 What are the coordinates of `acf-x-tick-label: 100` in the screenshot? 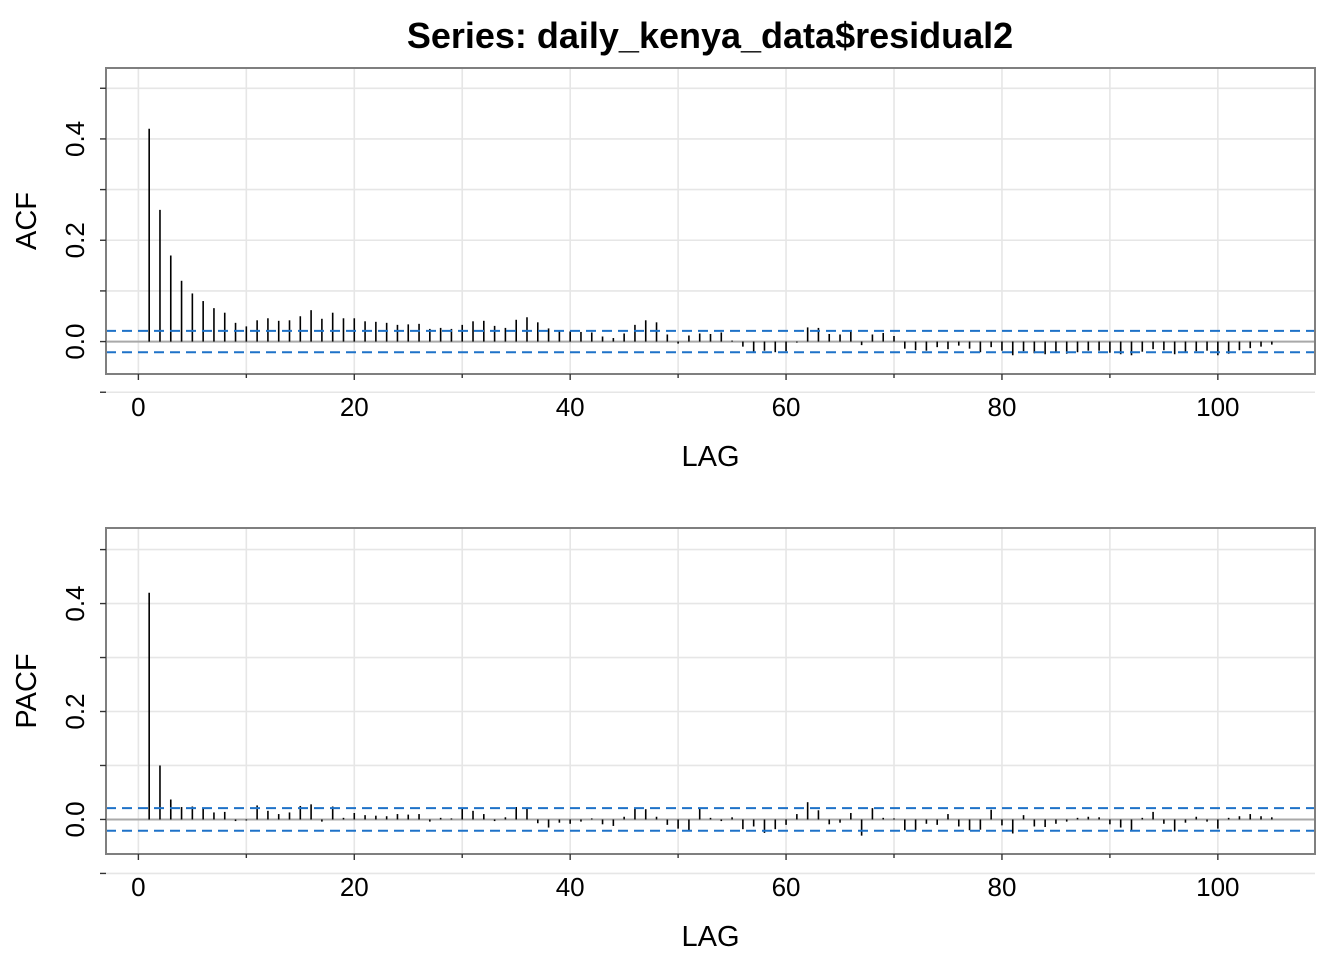 It's located at (1217, 407).